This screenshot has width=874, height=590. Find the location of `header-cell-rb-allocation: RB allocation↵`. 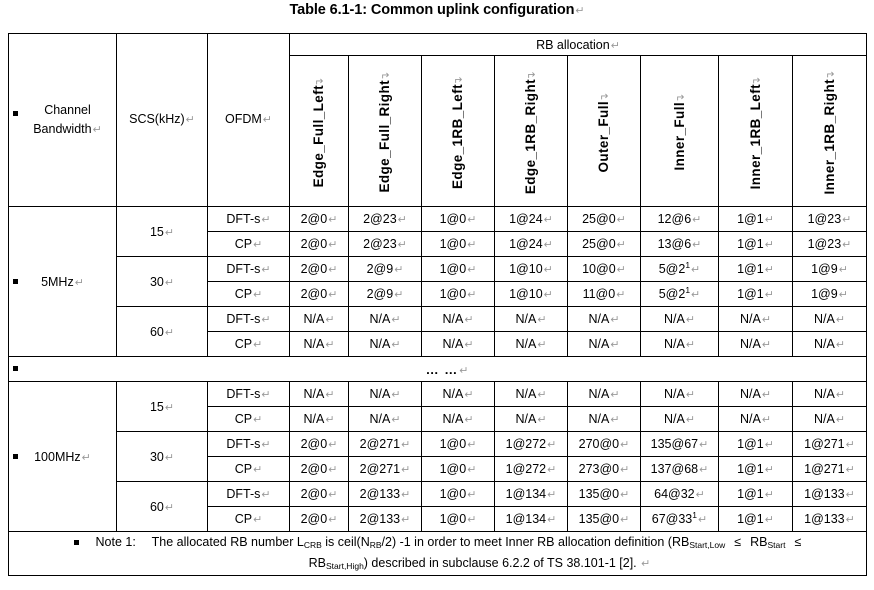

header-cell-rb-allocation: RB allocation↵ is located at coordinates (578, 44).